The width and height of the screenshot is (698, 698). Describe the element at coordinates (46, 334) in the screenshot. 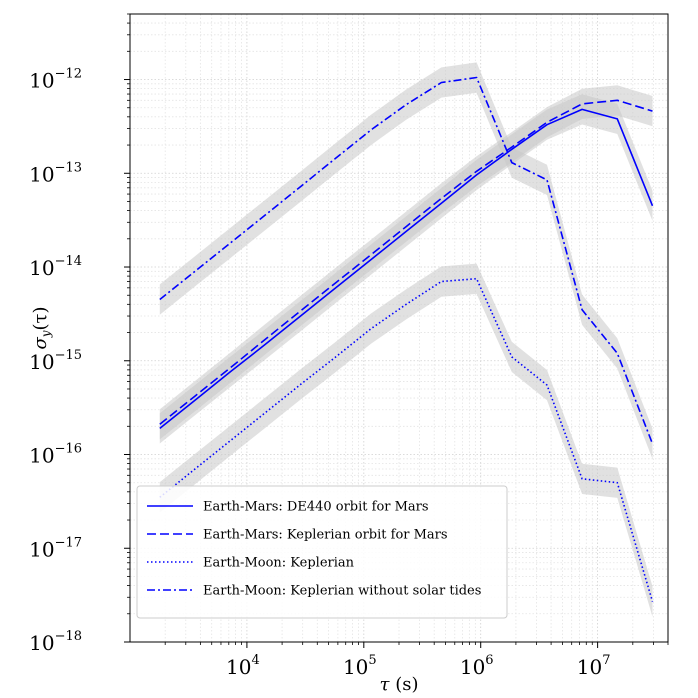

I see `y-axis-subscript: y` at that location.